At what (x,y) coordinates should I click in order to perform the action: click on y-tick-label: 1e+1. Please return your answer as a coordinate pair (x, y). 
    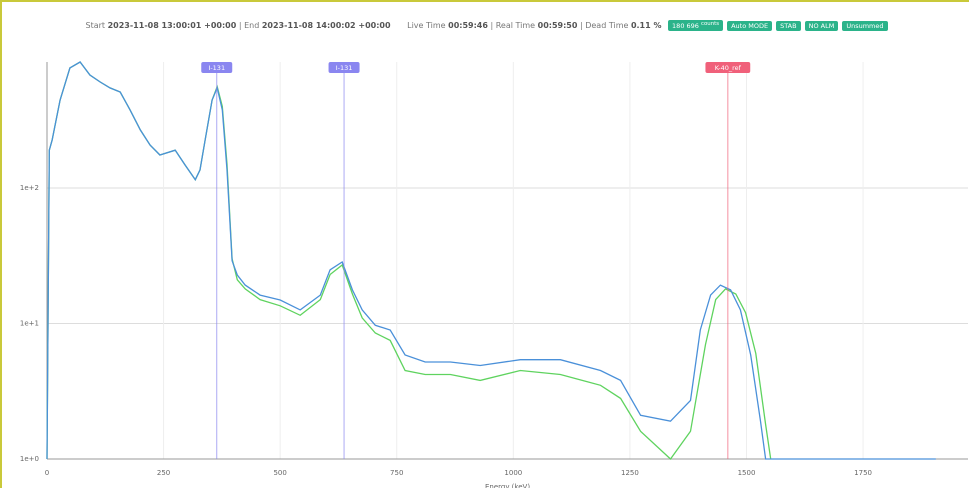
    Looking at the image, I should click on (29, 323).